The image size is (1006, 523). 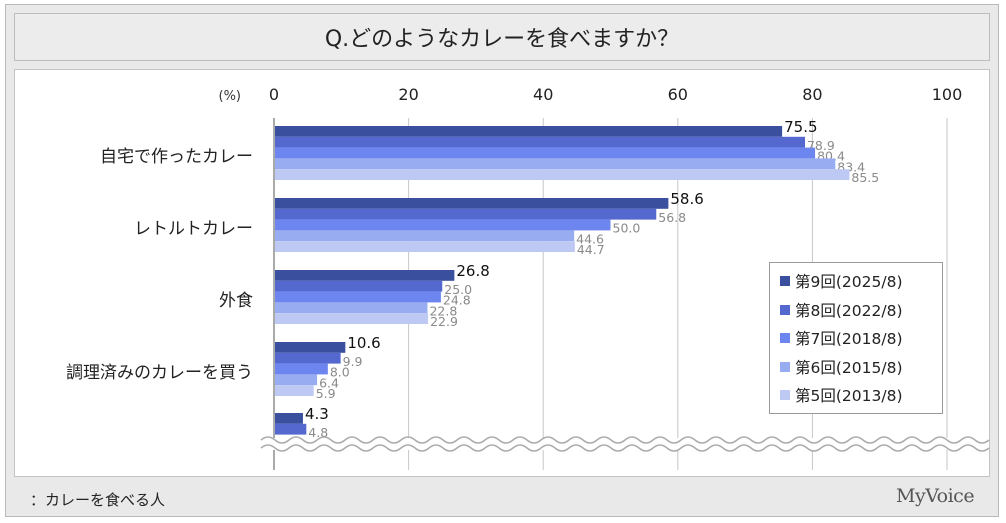 What do you see at coordinates (865, 177) in the screenshot?
I see `value-label: 85.5` at bounding box center [865, 177].